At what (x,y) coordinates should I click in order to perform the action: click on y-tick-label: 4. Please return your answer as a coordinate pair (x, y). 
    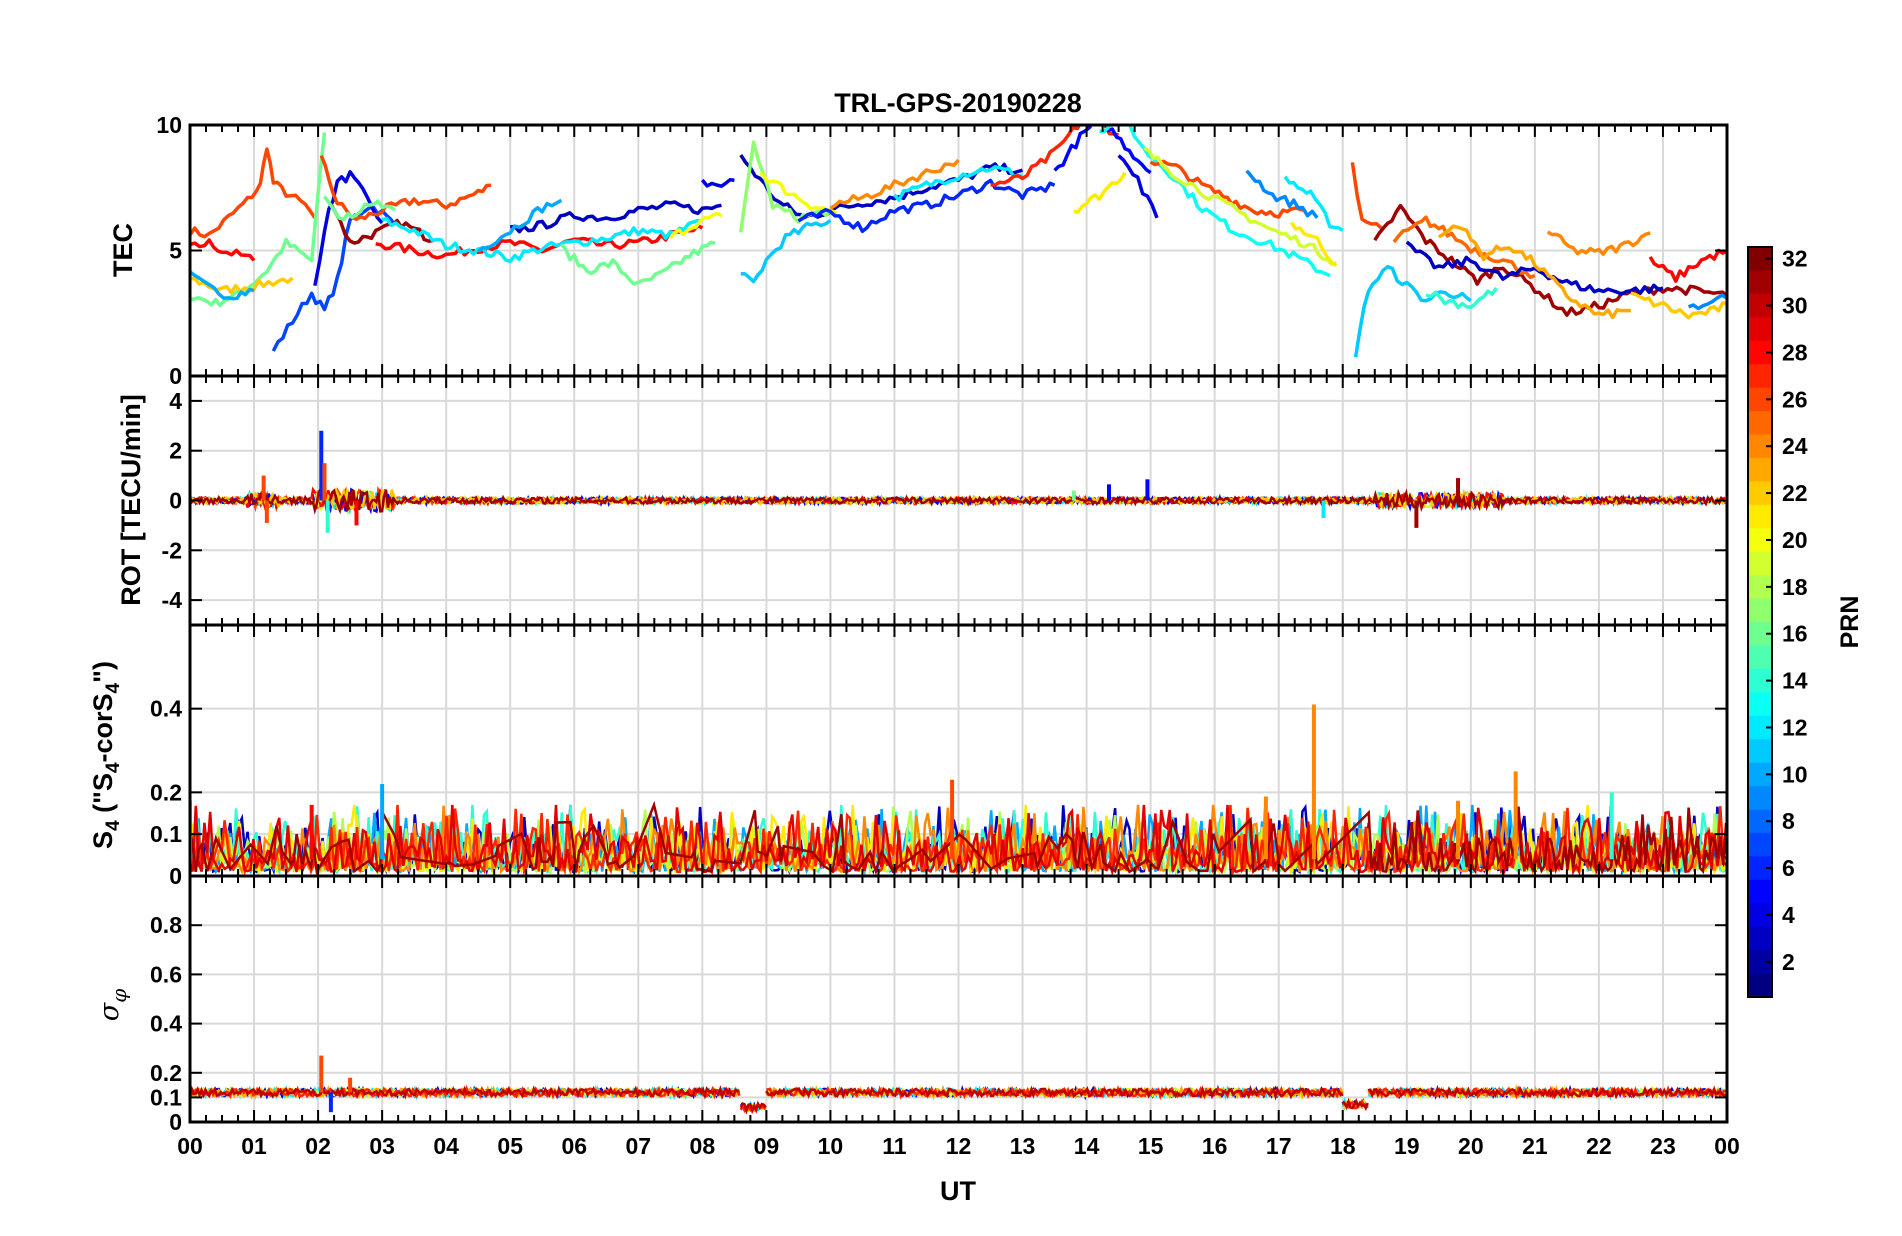
    Looking at the image, I should click on (175, 401).